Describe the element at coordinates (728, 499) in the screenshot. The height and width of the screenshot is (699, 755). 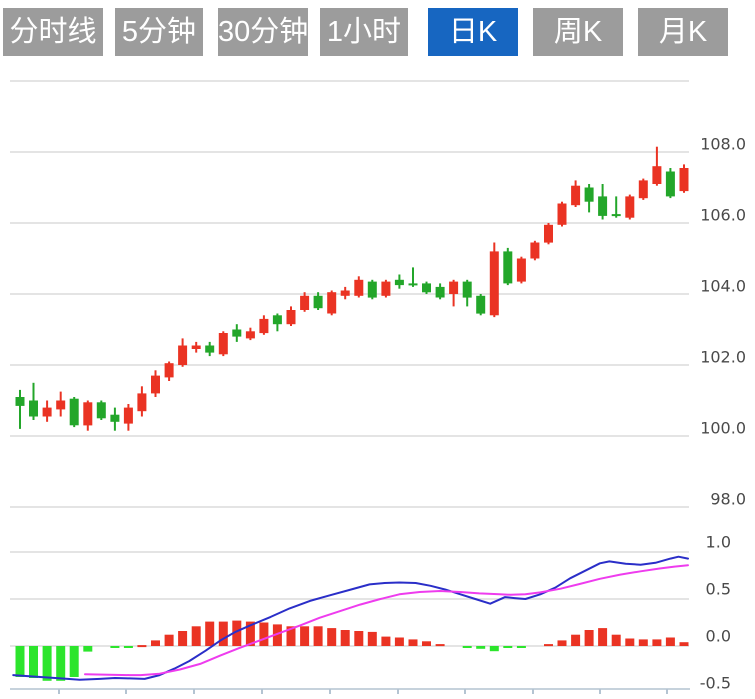
I see `svg-text: 98.0` at that location.